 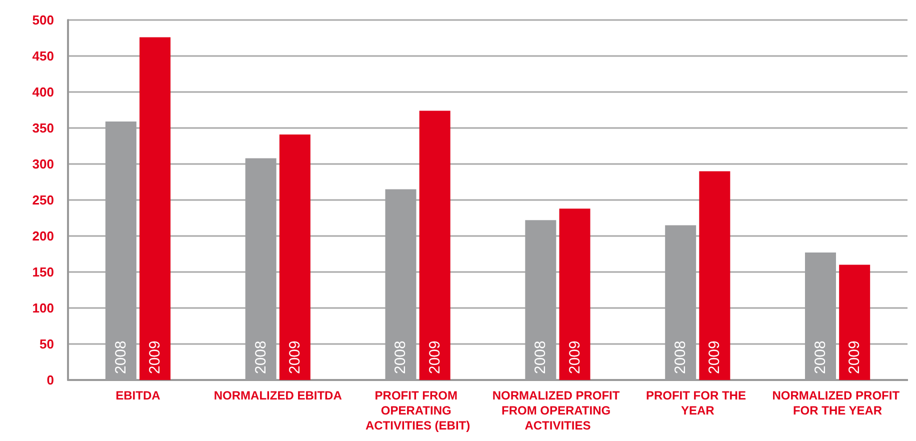 What do you see at coordinates (43, 308) in the screenshot?
I see `y-tick-label: 100` at bounding box center [43, 308].